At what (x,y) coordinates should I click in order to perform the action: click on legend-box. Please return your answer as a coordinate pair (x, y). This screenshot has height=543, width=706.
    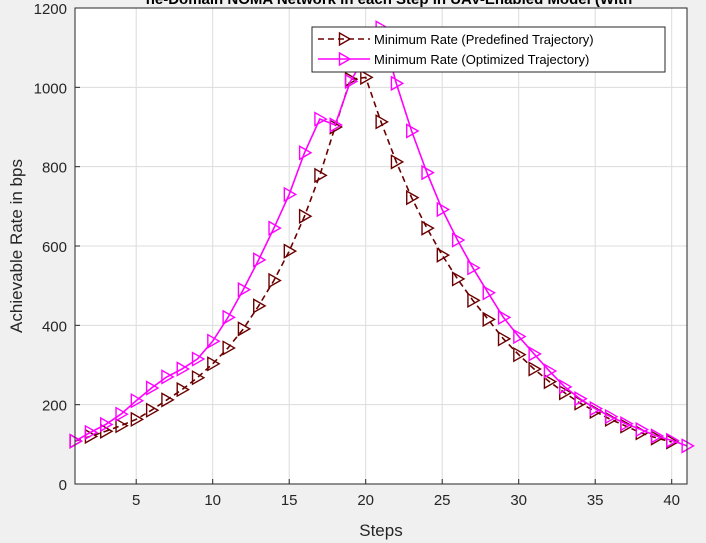
    Looking at the image, I should click on (488, 49).